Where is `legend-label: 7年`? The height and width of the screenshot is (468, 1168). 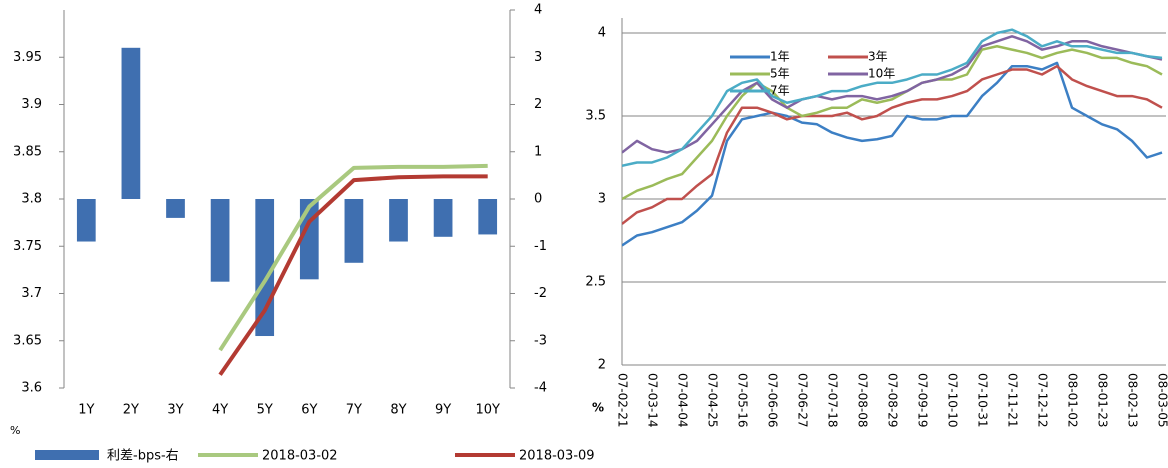
legend-label: 7年 is located at coordinates (780, 91).